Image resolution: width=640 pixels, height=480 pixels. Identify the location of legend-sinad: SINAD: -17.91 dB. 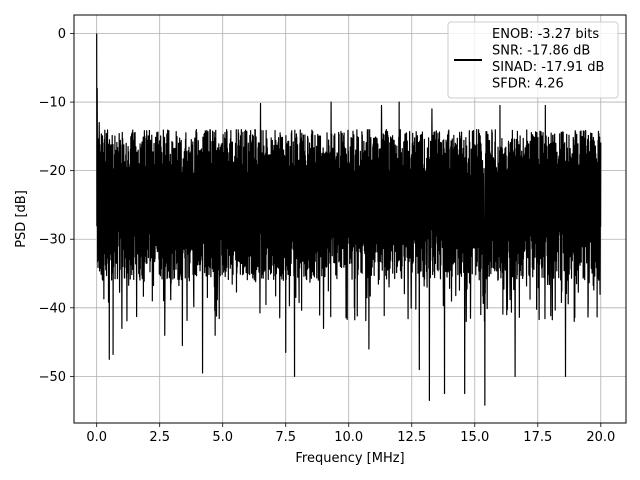
(548, 67).